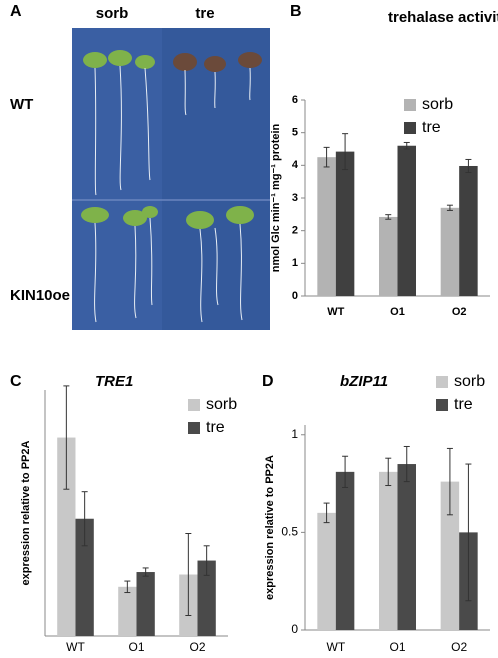 This screenshot has width=498, height=658. Describe the element at coordinates (204, 13) in the screenshot. I see `column-label: tre` at that location.